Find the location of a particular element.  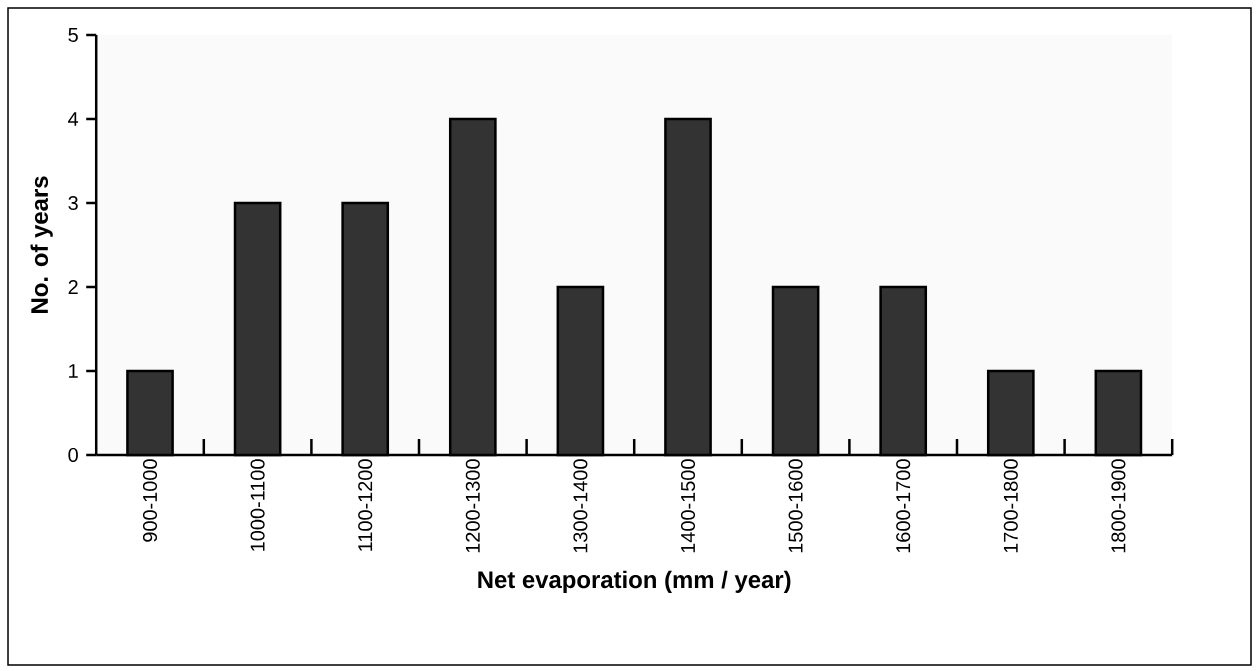

y-tick-label: 0 is located at coordinates (73, 455).